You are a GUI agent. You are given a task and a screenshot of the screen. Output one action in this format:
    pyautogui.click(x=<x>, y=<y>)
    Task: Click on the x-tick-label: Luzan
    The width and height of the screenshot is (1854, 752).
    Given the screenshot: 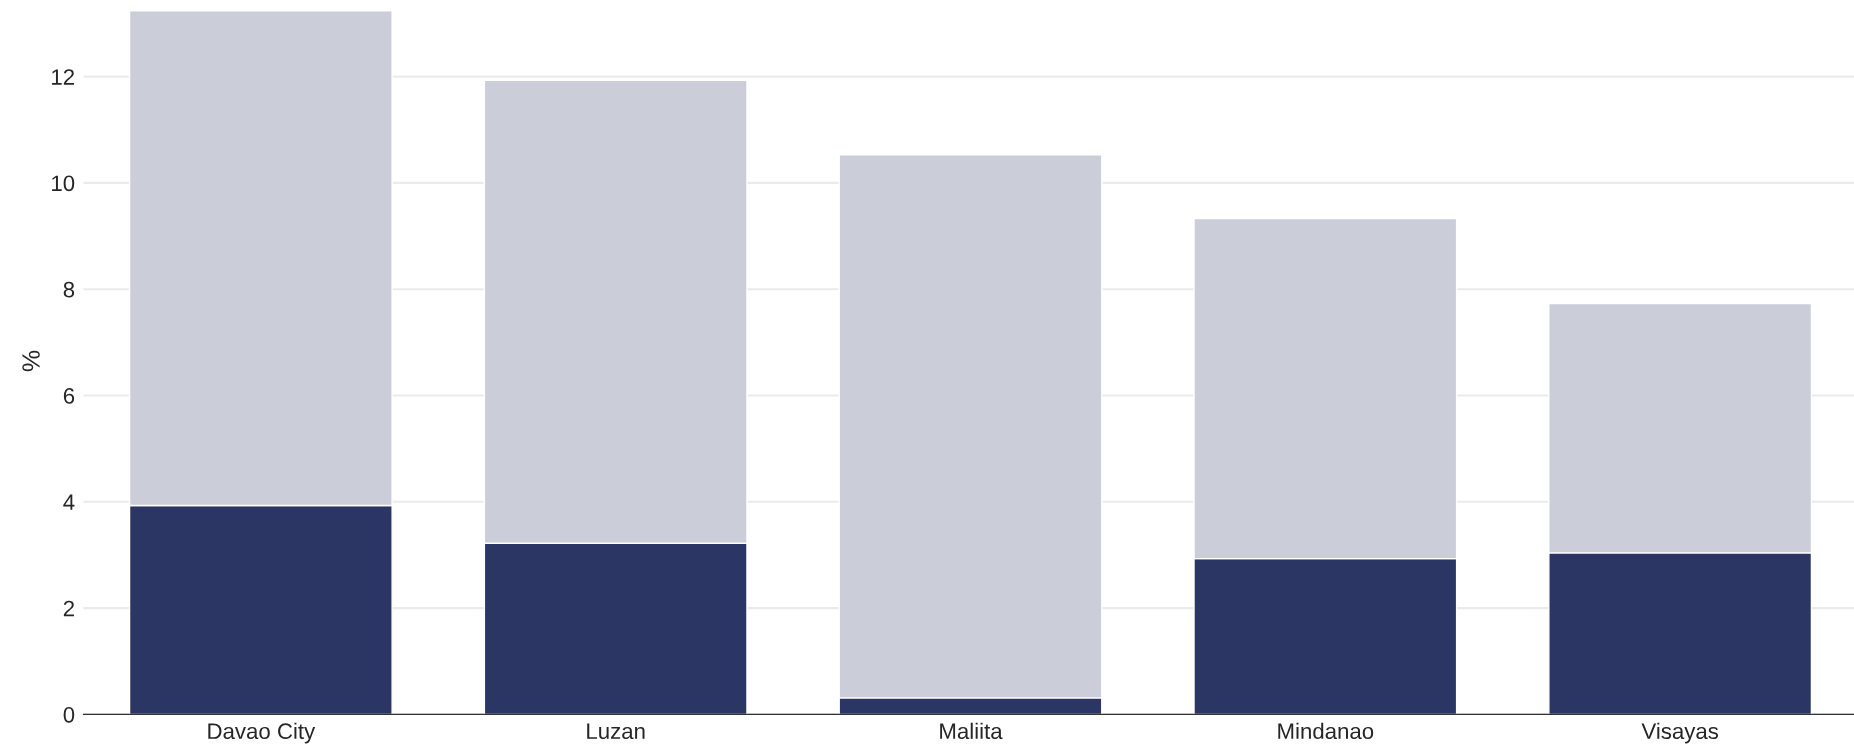 What is the action you would take?
    pyautogui.click(x=616, y=731)
    